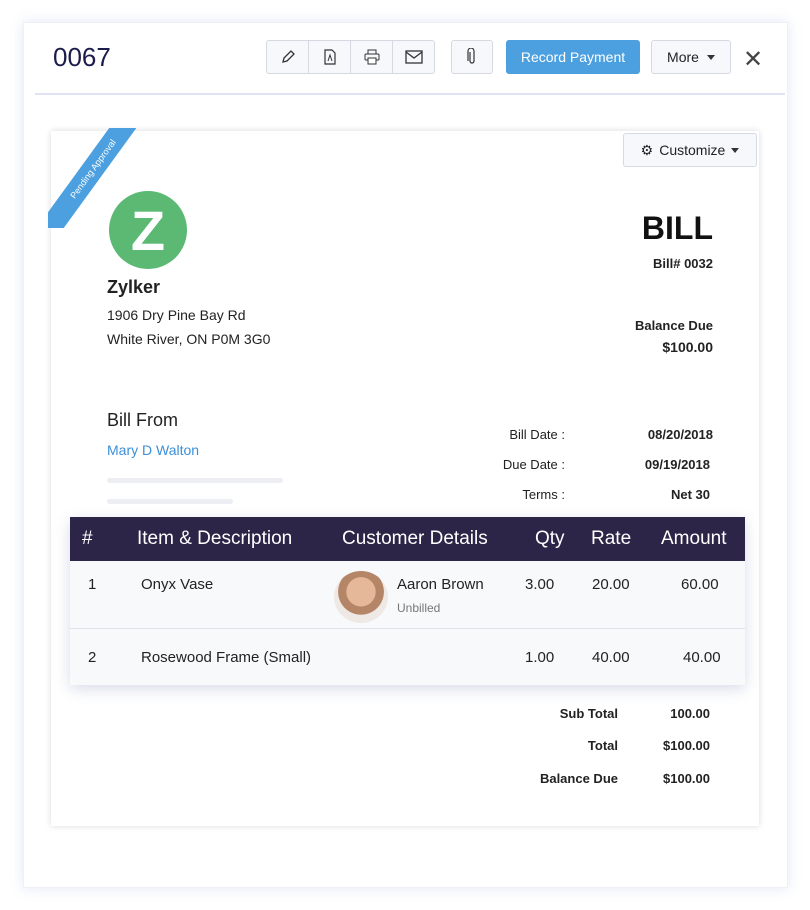  What do you see at coordinates (407, 628) in the screenshot?
I see `row-divider` at bounding box center [407, 628].